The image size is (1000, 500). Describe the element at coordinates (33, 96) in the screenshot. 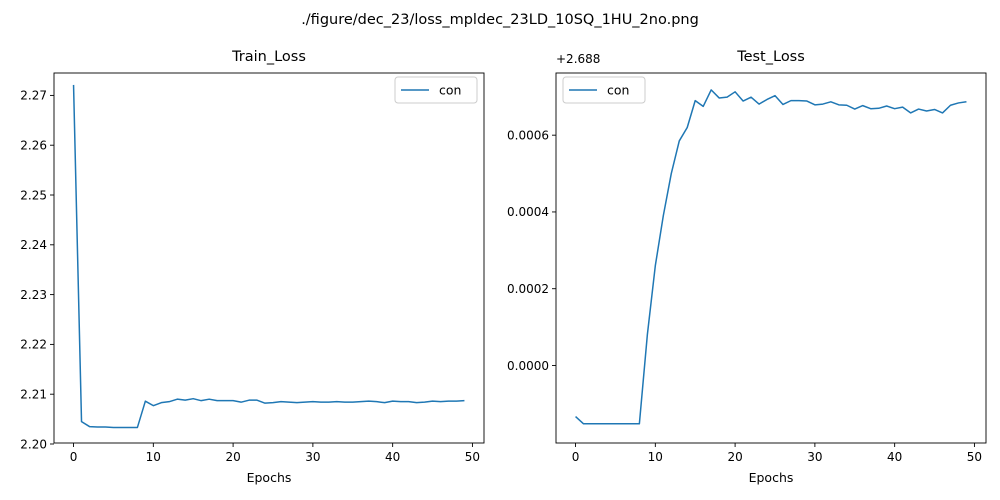

I see `train-loss-y-tick-label: 2.27` at that location.